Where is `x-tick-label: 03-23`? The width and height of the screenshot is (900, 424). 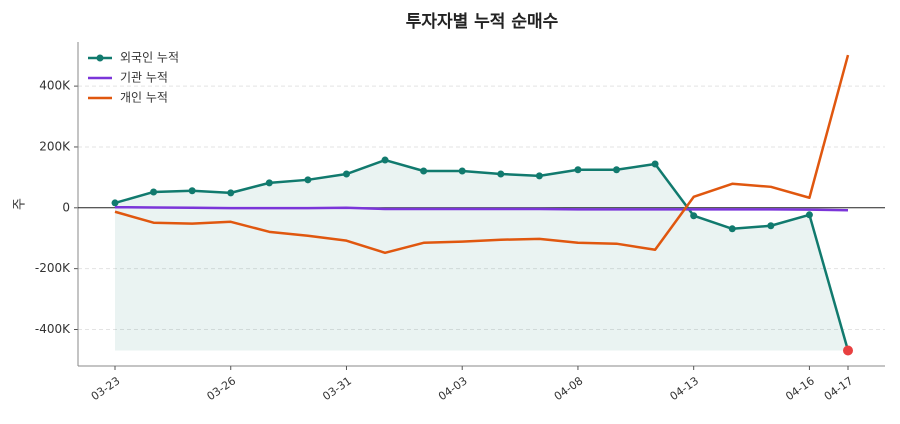 x-tick-label: 03-23 is located at coordinates (106, 388).